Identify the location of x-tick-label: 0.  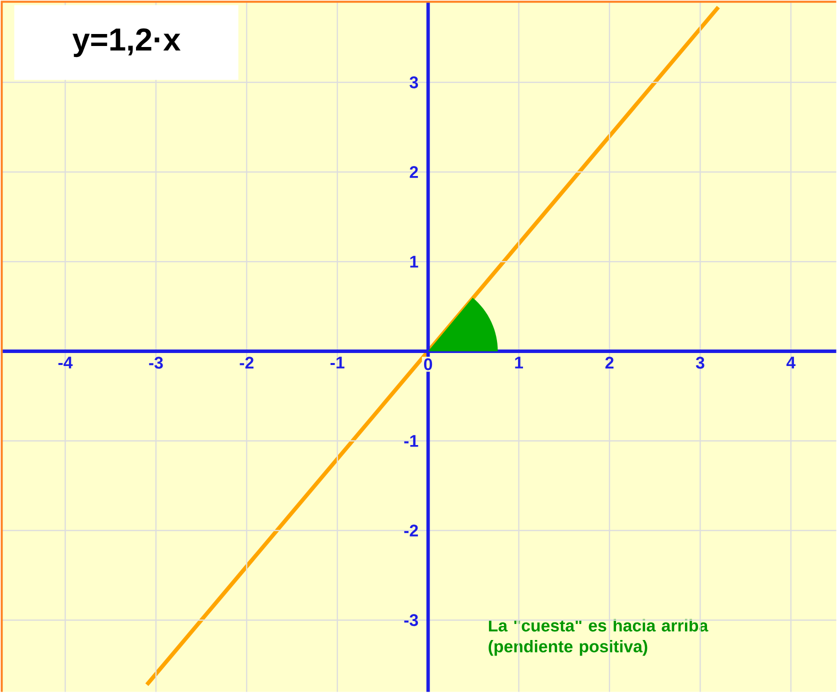
(428, 364).